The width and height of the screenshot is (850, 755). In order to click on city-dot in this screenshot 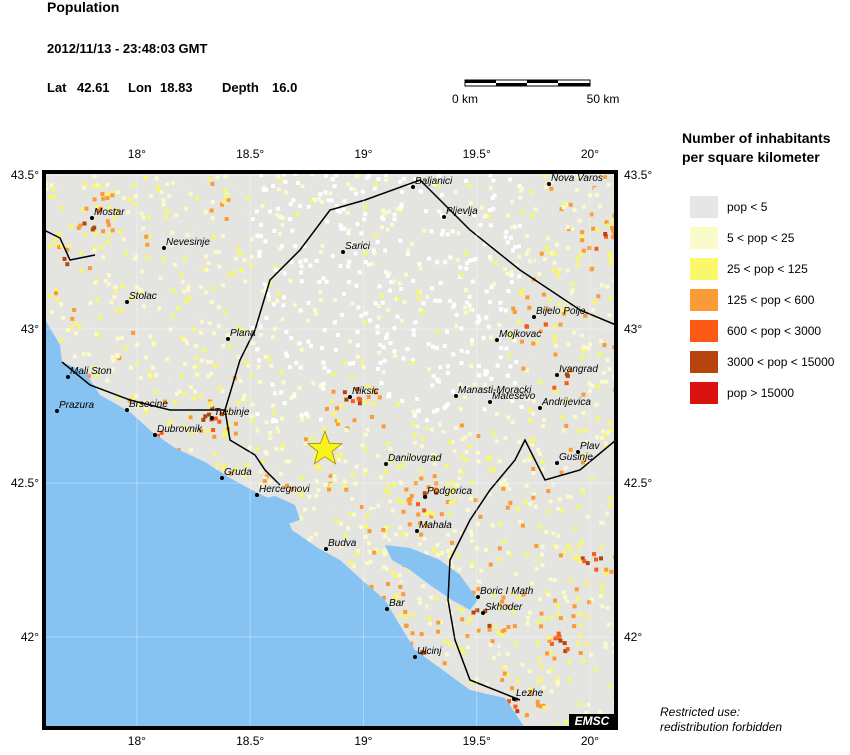, I will do `click(57, 411)`.